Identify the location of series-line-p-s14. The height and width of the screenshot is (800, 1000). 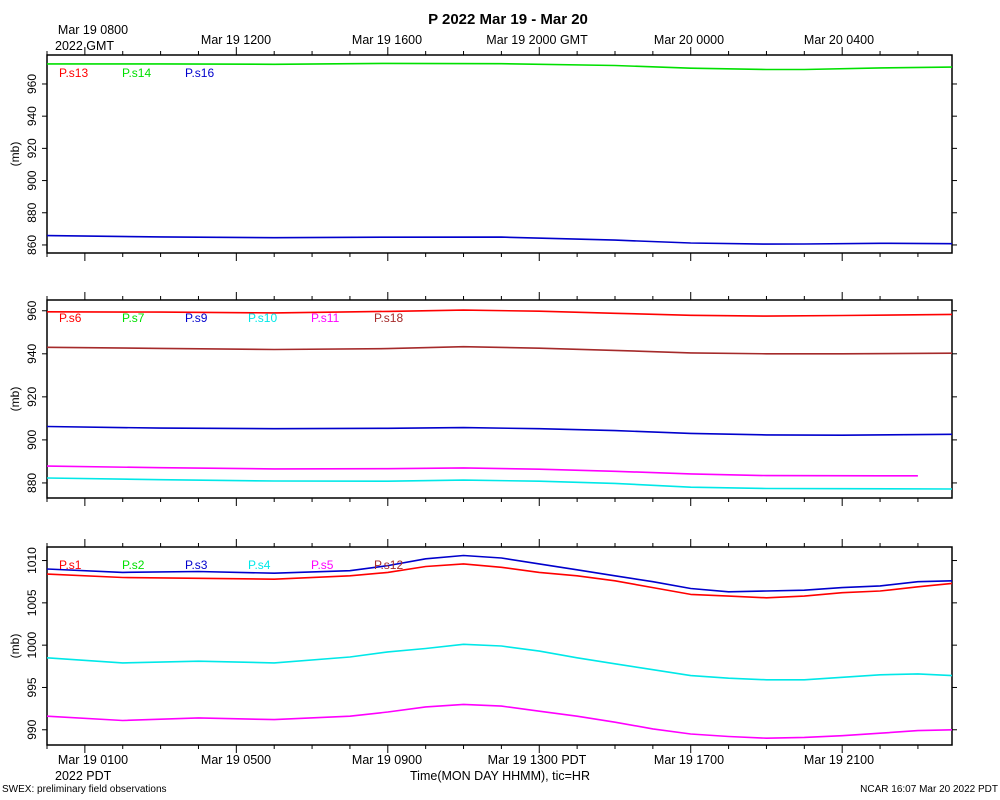
(500, 66).